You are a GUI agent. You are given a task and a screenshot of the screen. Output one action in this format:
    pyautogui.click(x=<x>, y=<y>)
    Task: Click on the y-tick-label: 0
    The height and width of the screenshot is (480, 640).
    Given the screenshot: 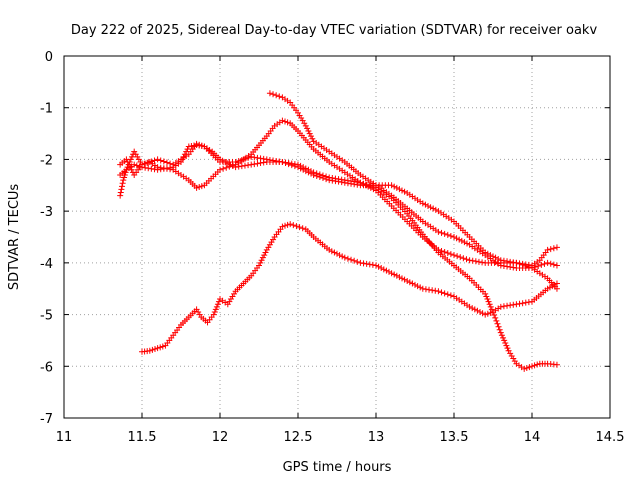 What is the action you would take?
    pyautogui.click(x=49, y=57)
    